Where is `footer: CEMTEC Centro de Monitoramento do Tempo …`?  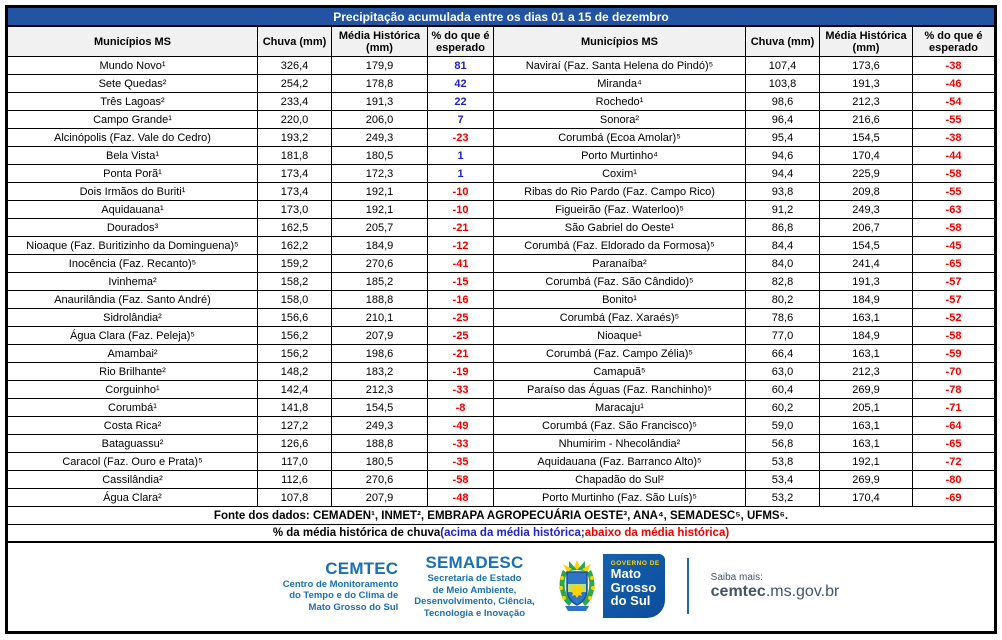
footer: CEMTEC Centro de Monitoramento do Tempo … is located at coordinates (501, 586).